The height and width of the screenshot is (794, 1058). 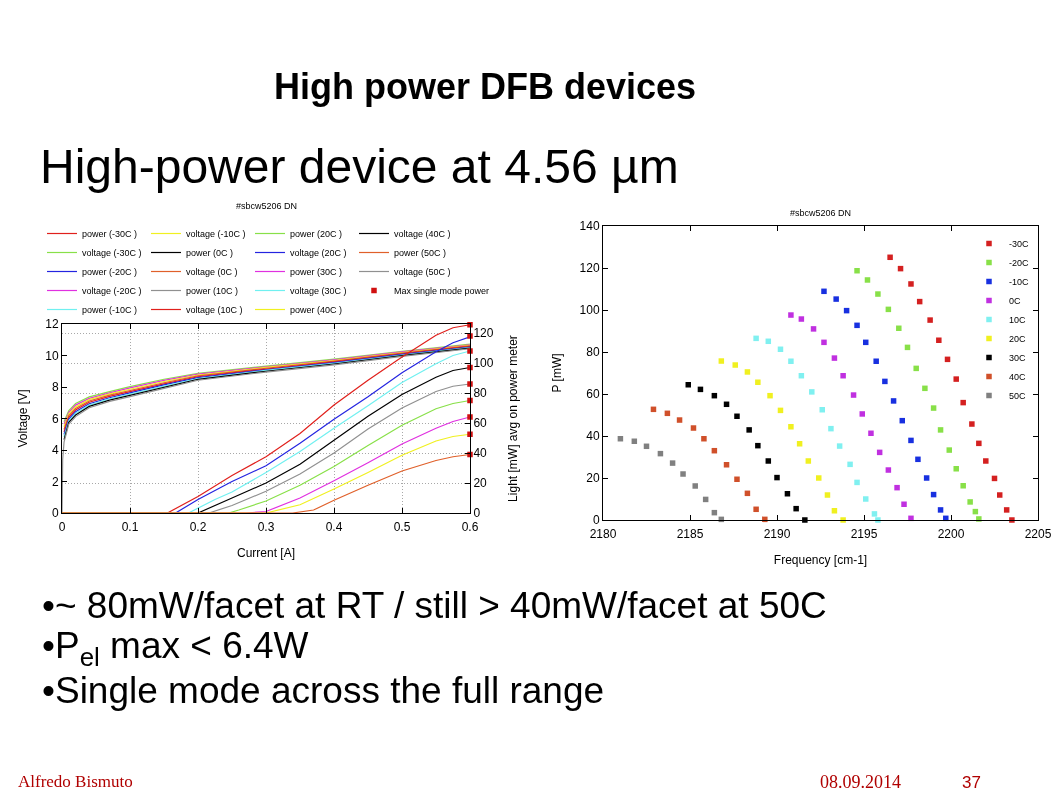 I want to click on y-axis-title: P [mW], so click(x=556, y=373).